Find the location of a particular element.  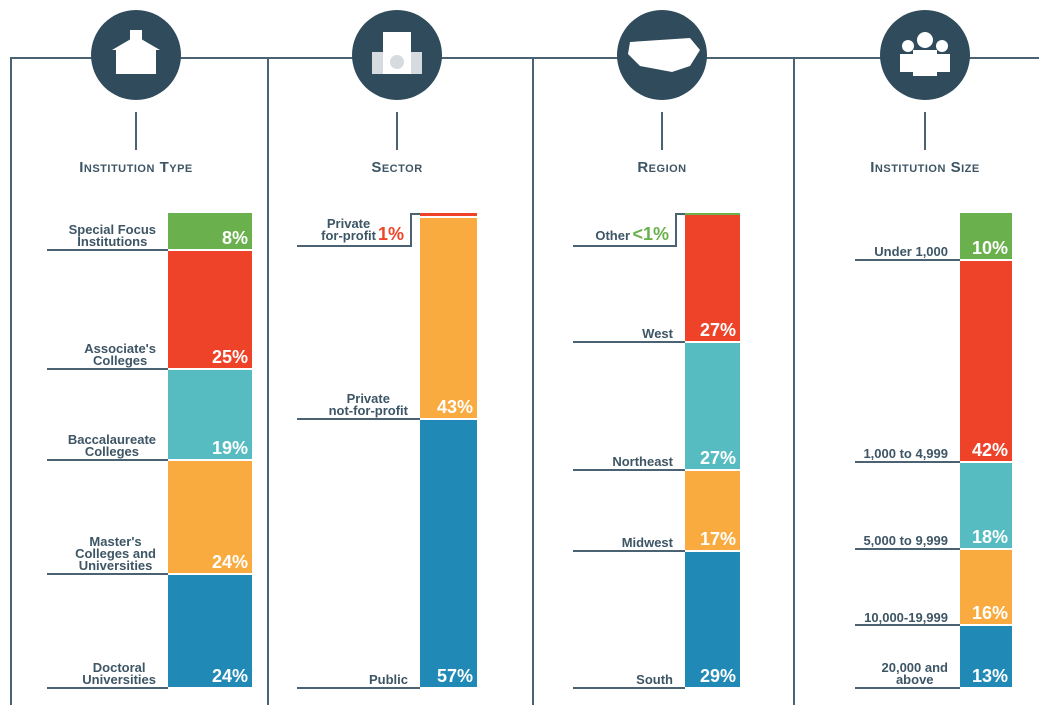

category-label: Midwest is located at coordinates (647, 542).